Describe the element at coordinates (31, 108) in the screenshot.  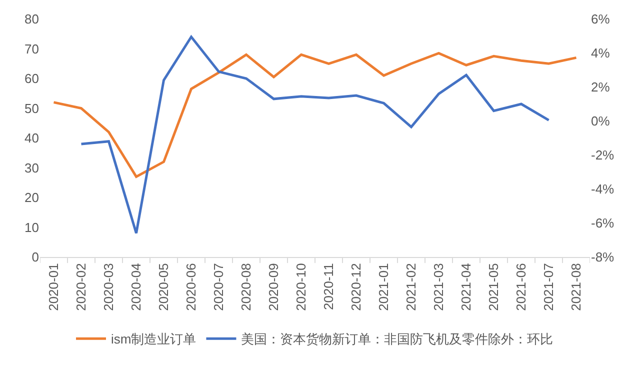
I see `y-tick-label: 50` at that location.